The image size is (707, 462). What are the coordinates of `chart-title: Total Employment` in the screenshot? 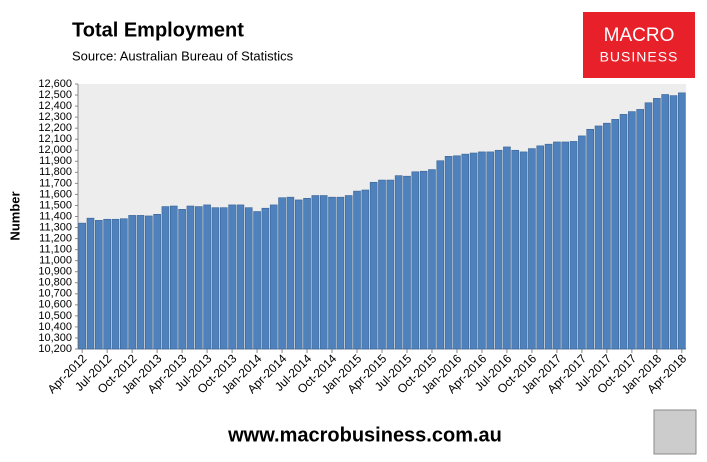 It's located at (158, 30).